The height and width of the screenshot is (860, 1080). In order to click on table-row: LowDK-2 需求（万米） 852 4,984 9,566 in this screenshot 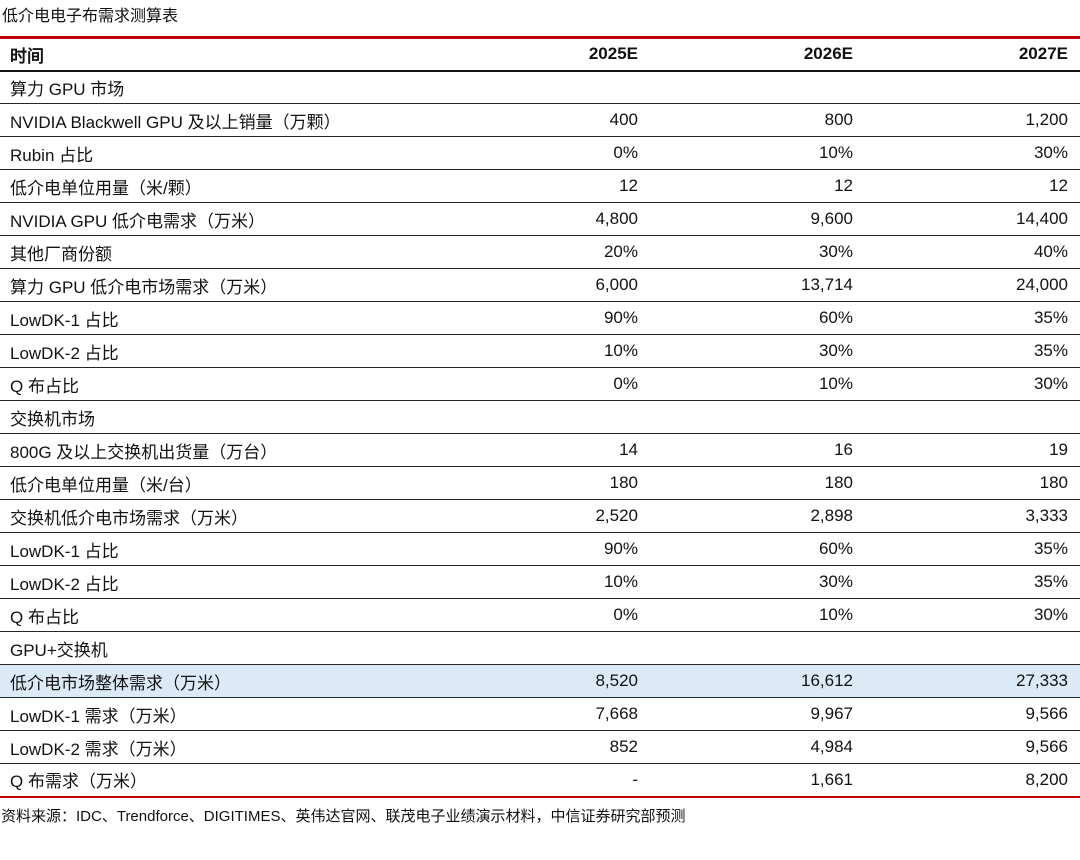, I will do `click(540, 747)`.